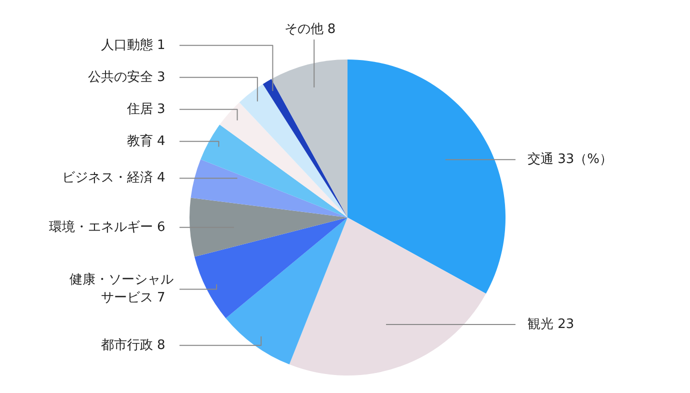  I want to click on slice-label: 都市行政 8, so click(133, 345).